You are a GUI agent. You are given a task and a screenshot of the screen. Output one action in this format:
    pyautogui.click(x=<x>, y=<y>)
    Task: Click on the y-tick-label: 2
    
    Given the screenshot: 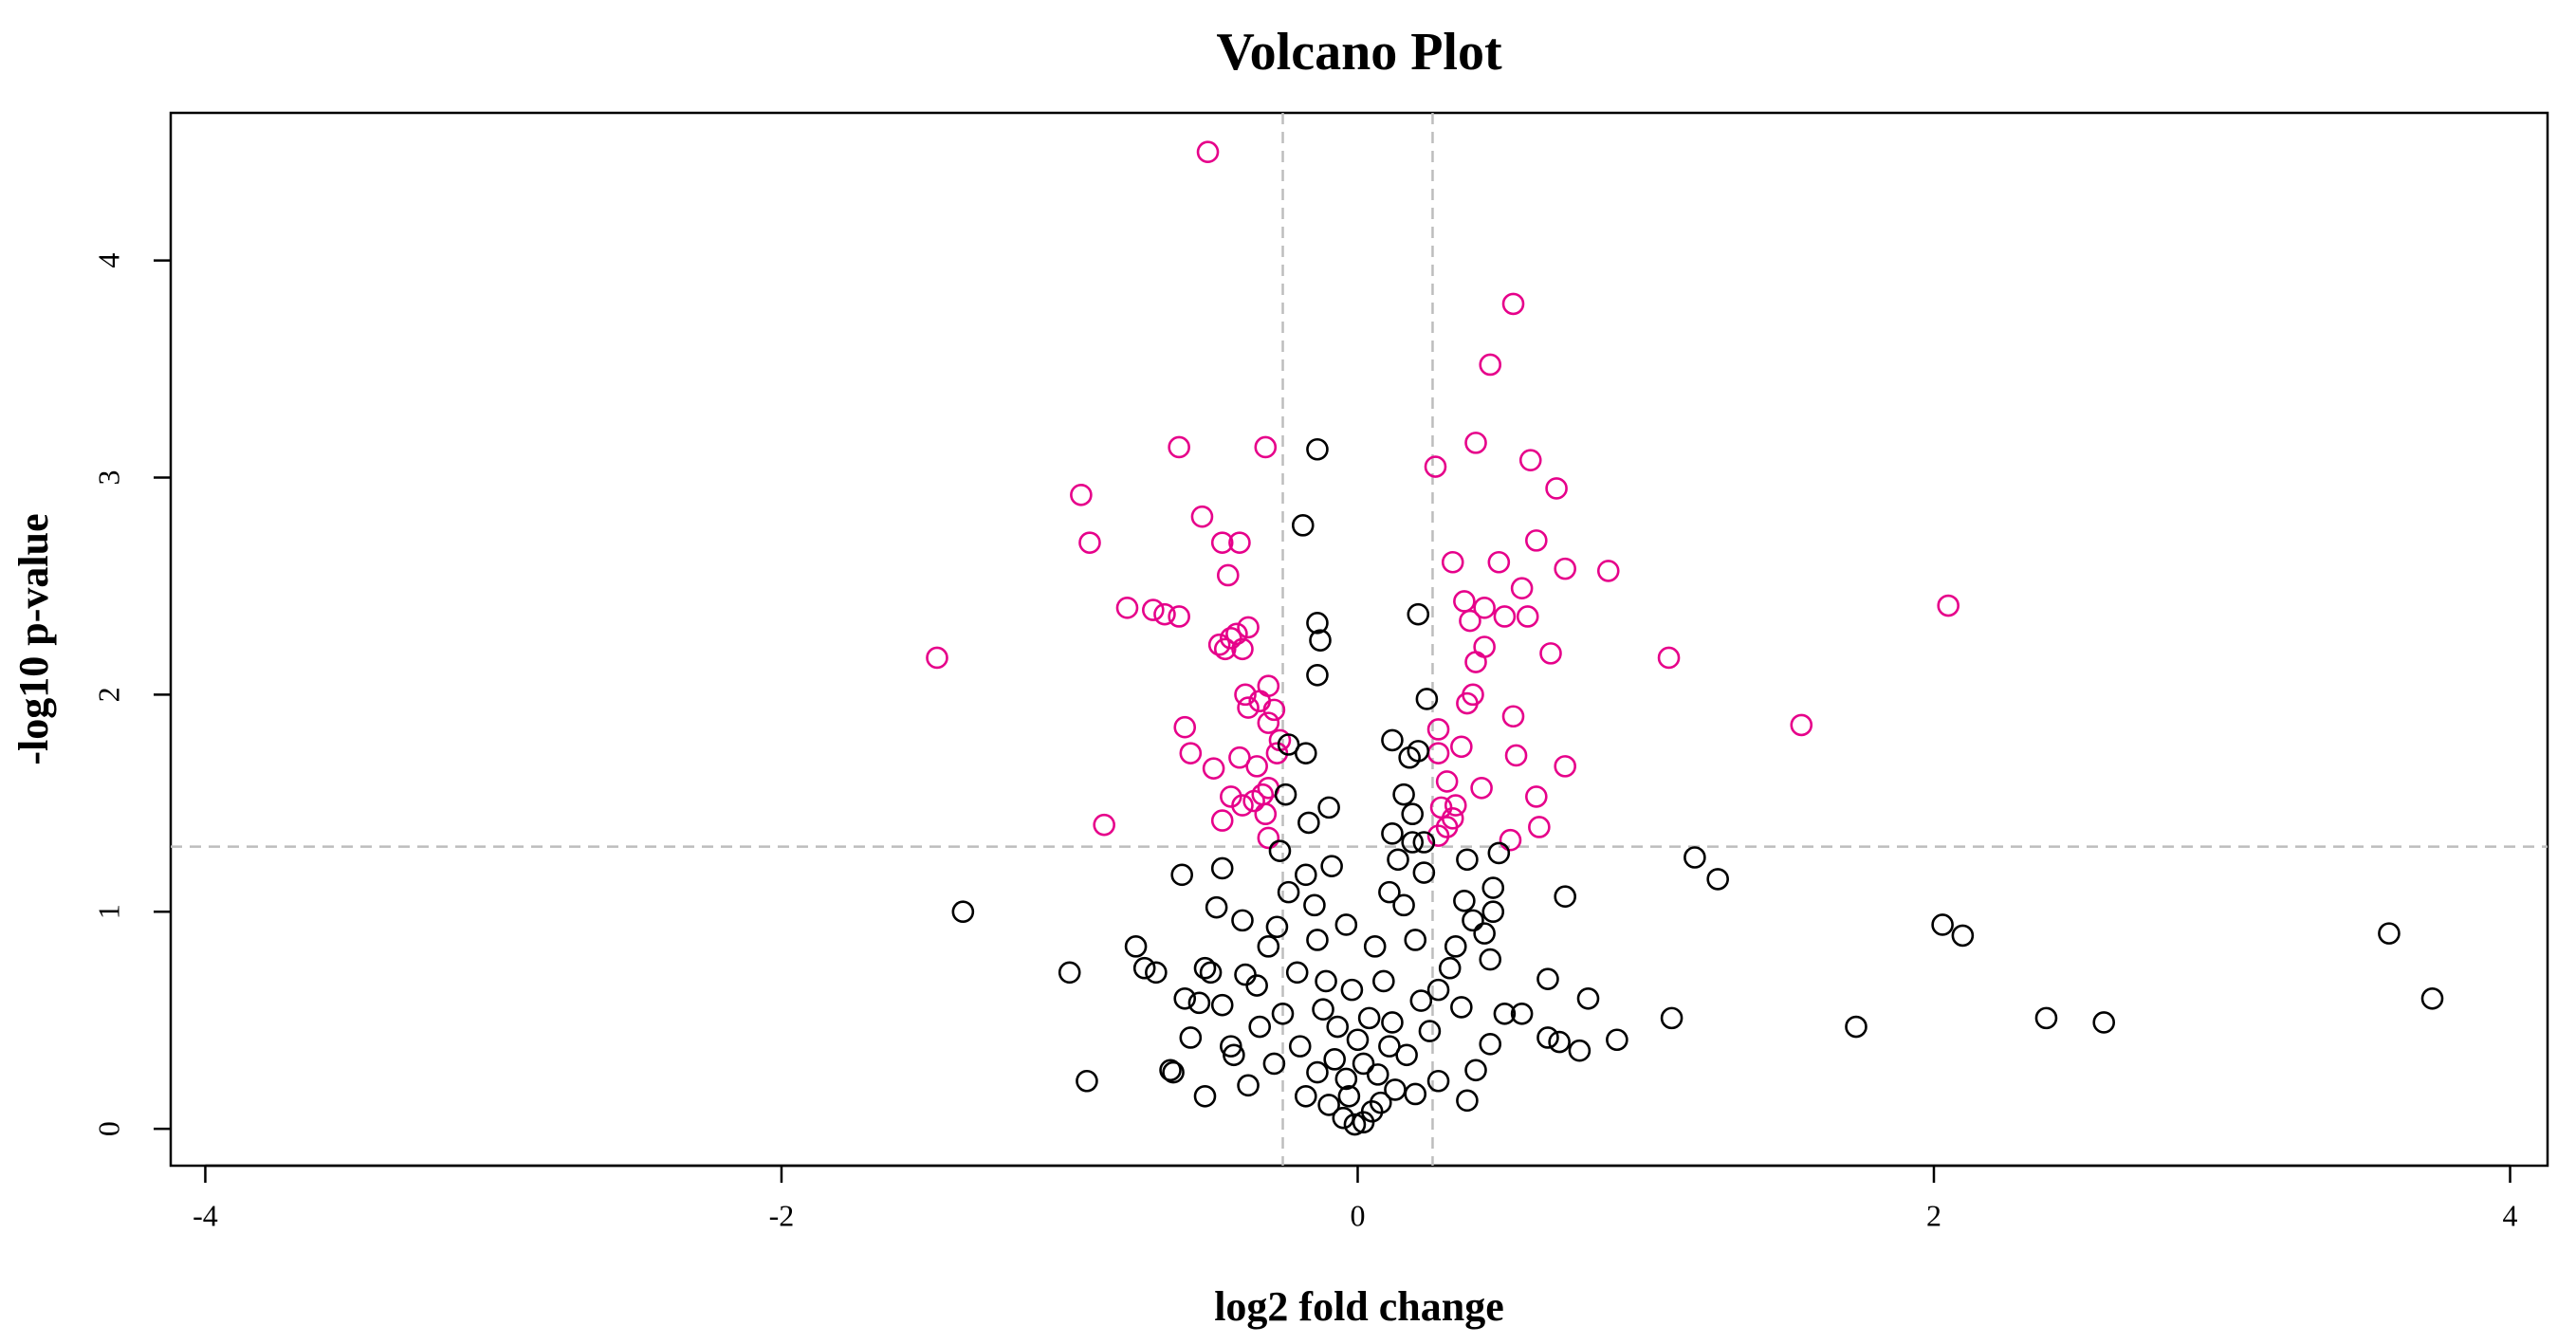 What is the action you would take?
    pyautogui.click(x=108, y=695)
    